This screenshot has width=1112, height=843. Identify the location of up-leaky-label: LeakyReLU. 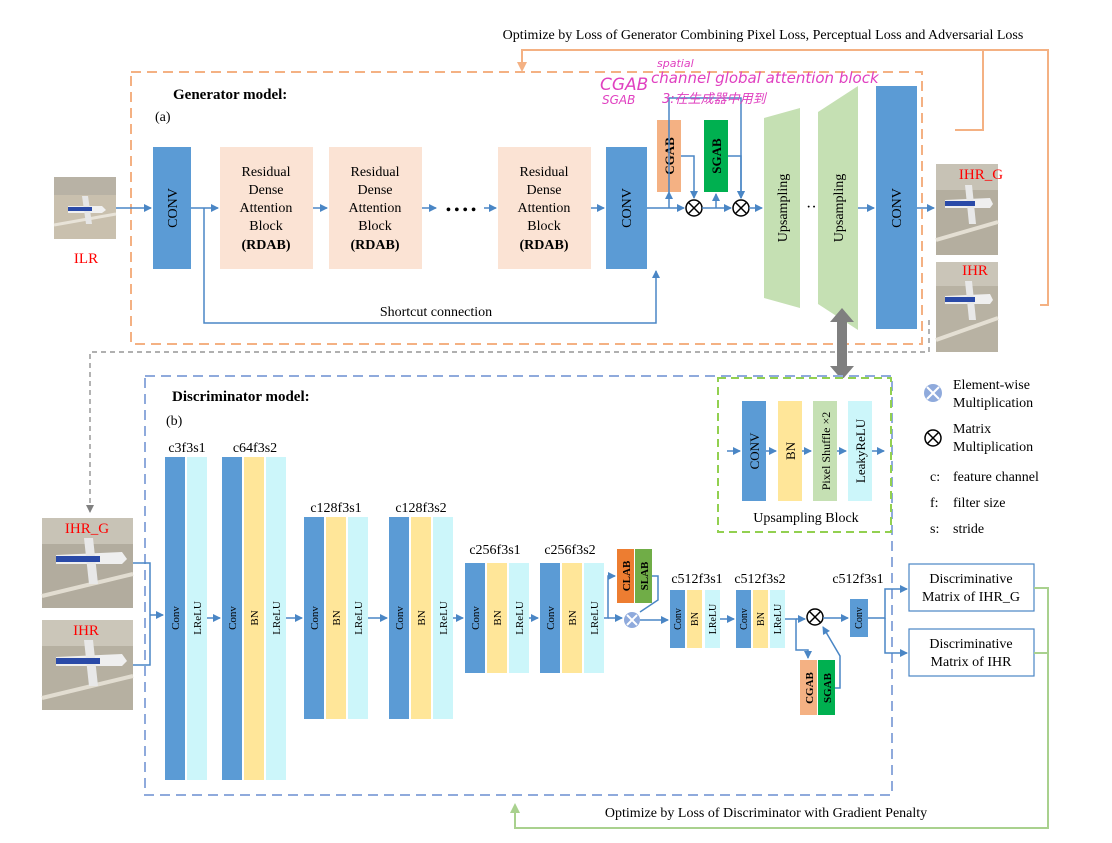
(860, 450).